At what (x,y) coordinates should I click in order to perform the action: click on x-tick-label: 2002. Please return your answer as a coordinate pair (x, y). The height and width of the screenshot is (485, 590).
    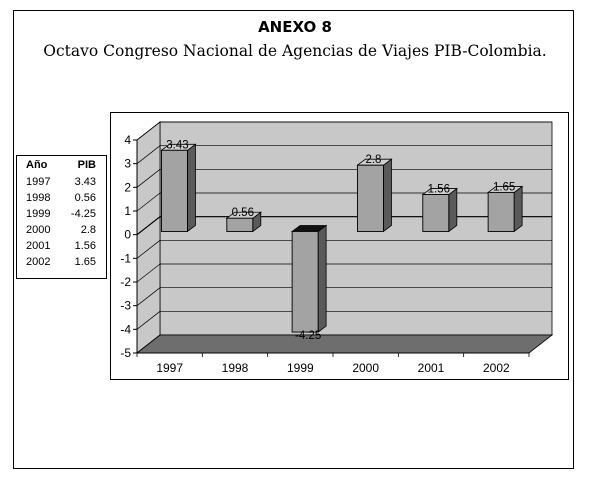
    Looking at the image, I should click on (496, 368).